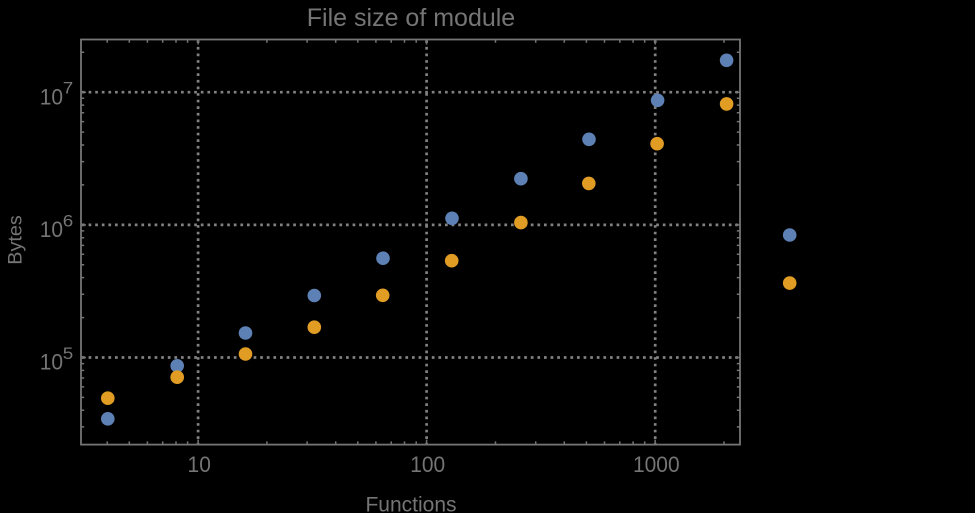  I want to click on svg-text: 1000, so click(656, 464).